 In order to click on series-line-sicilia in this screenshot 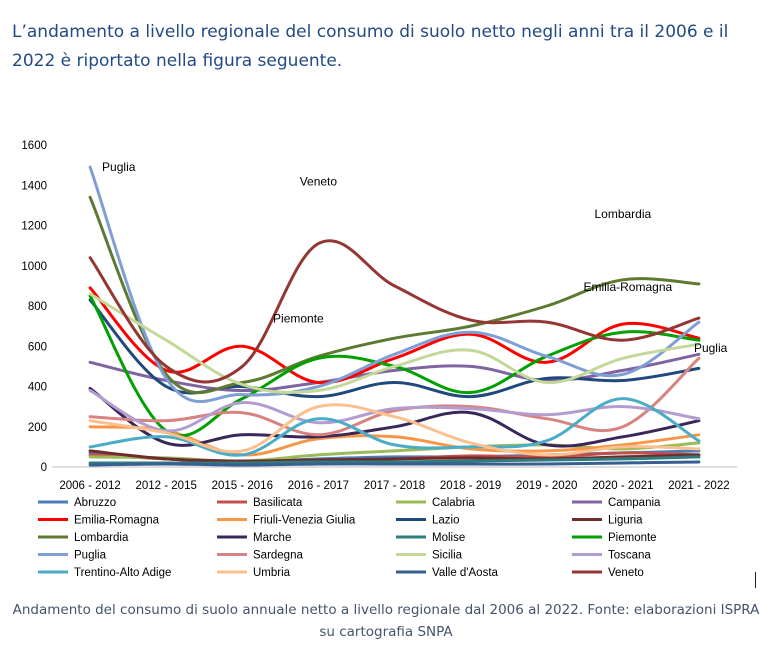, I will do `click(394, 343)`.